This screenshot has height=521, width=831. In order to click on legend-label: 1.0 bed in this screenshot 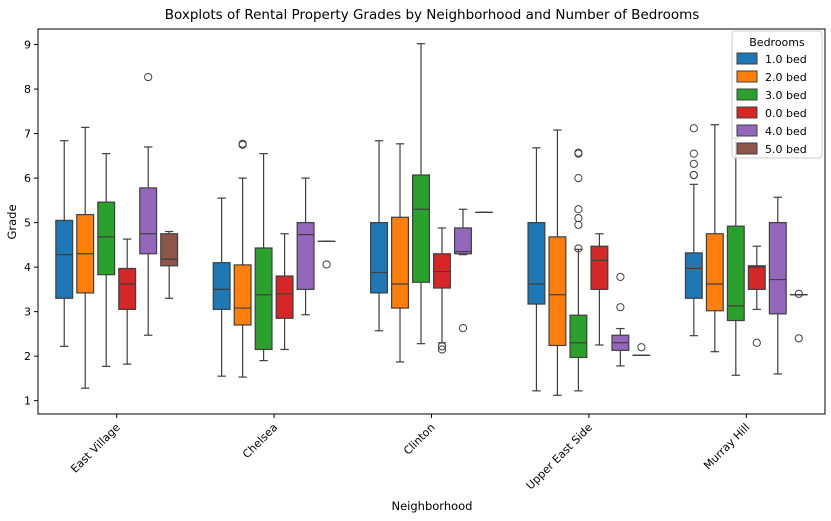, I will do `click(786, 59)`.